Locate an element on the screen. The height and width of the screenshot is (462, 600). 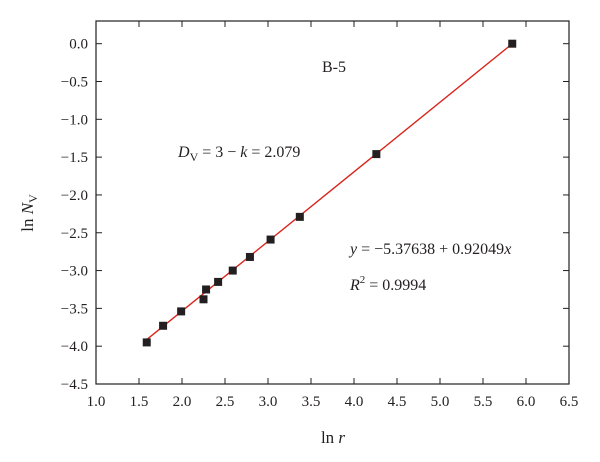
x-axis-label: ln r is located at coordinates (333, 437).